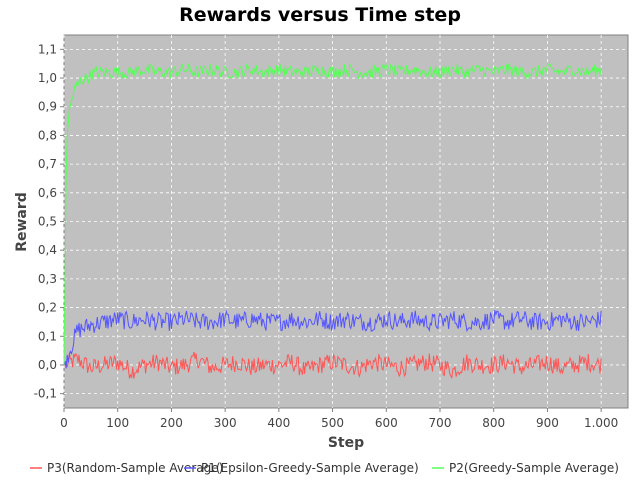  What do you see at coordinates (47, 164) in the screenshot?
I see `y-tick-label: 0,7` at bounding box center [47, 164].